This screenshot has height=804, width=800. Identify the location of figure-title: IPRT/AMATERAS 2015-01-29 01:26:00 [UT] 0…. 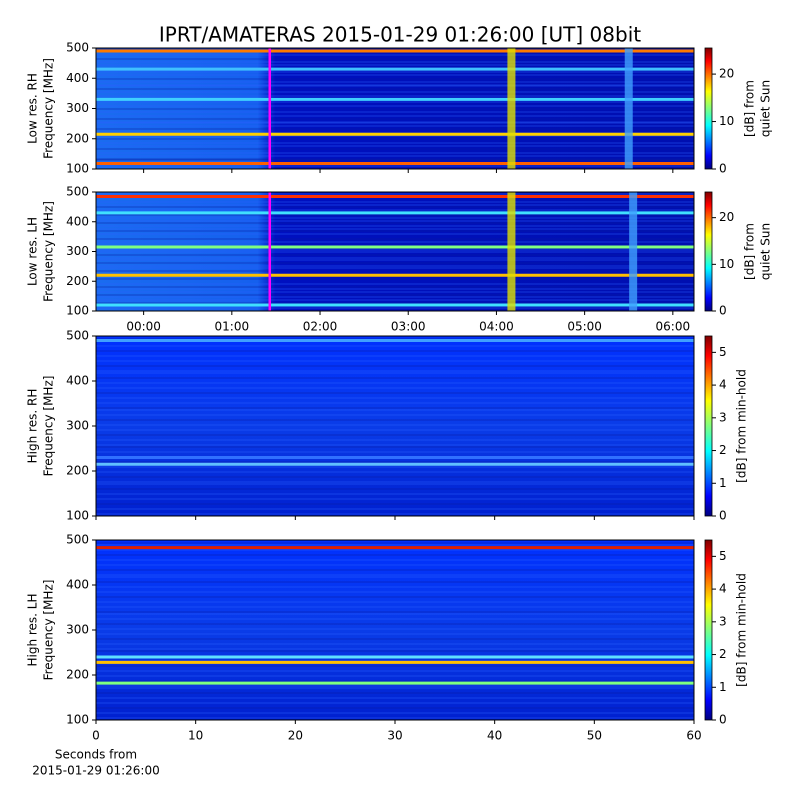
(400, 35).